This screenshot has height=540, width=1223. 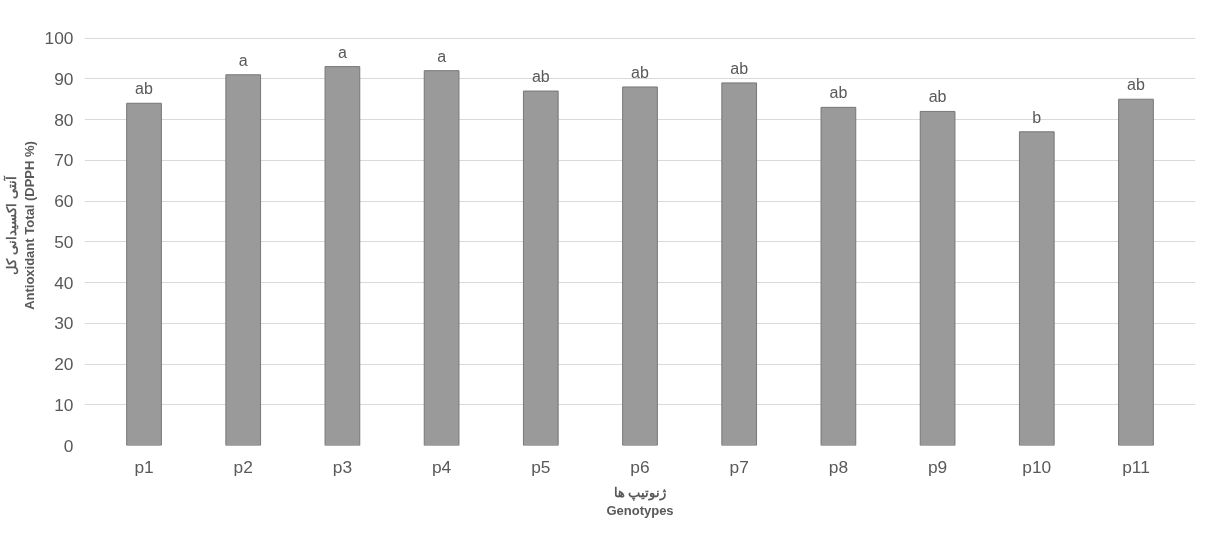 I want to click on y-tick-label: 20, so click(x=64, y=364).